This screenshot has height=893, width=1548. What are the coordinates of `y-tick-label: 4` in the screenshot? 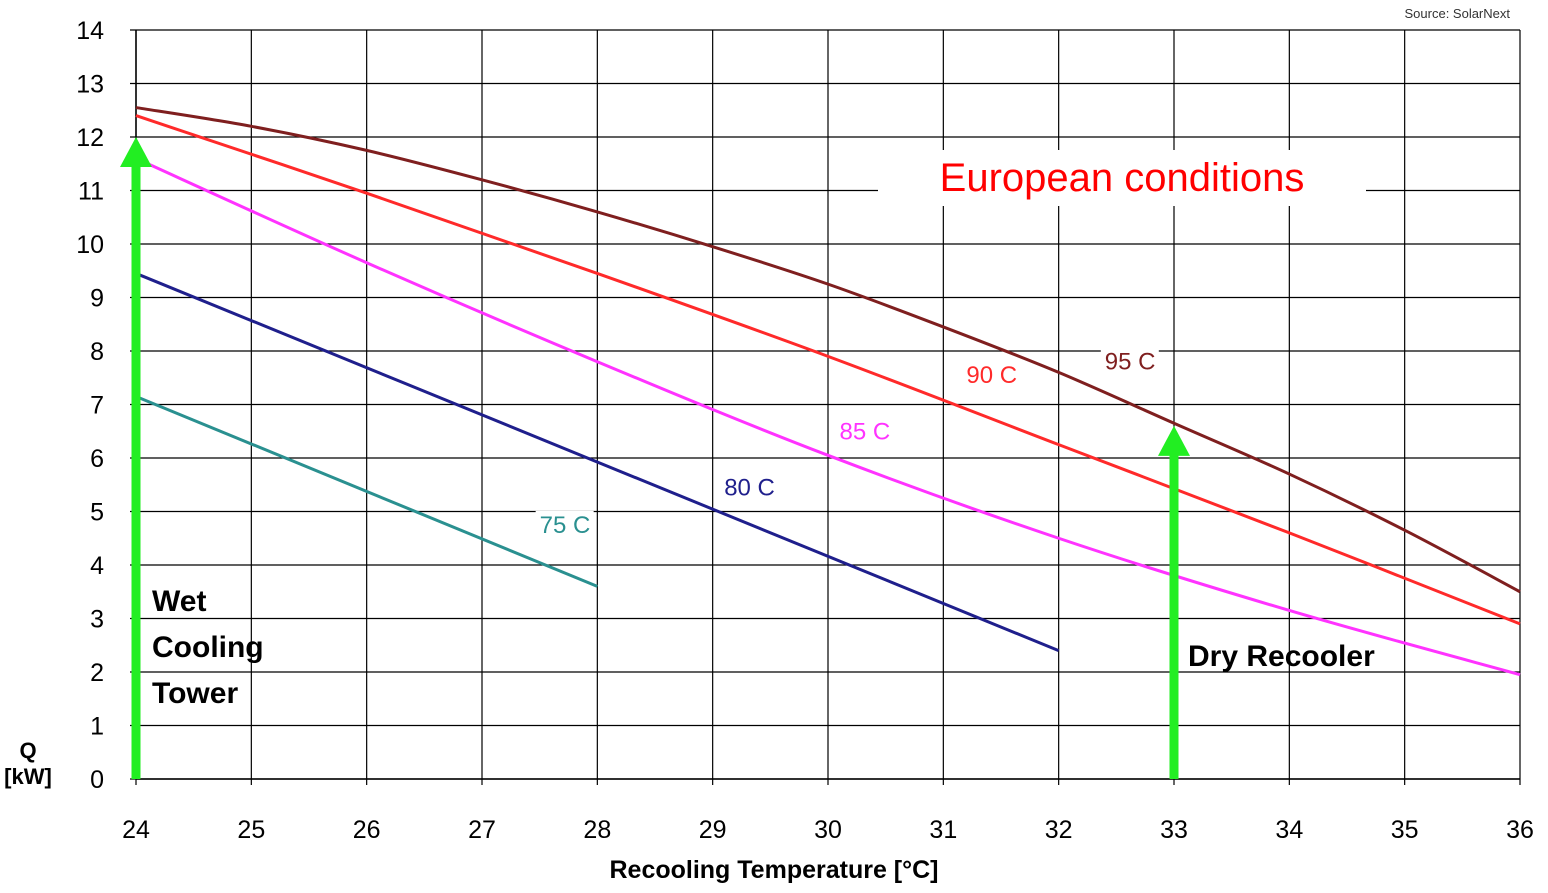 It's located at (97, 566).